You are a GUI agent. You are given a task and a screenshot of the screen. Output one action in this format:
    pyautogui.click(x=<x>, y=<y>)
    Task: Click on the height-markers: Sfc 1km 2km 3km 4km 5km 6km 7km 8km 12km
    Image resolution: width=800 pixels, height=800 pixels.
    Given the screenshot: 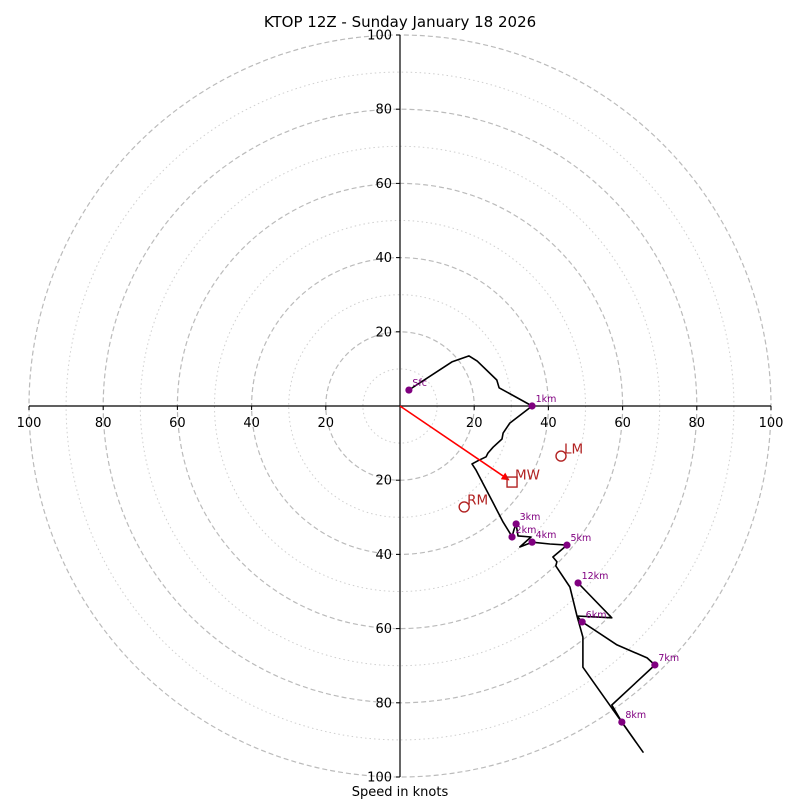 What is the action you would take?
    pyautogui.click(x=542, y=552)
    